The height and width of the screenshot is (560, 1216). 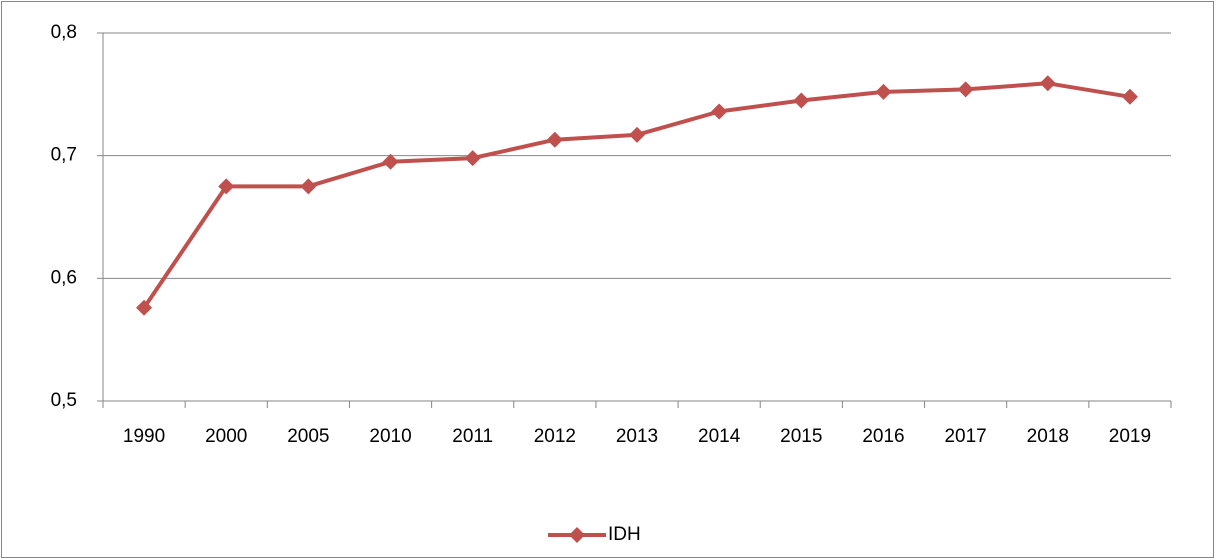 What do you see at coordinates (64, 32) in the screenshot?
I see `y-tick-label: 0,8` at bounding box center [64, 32].